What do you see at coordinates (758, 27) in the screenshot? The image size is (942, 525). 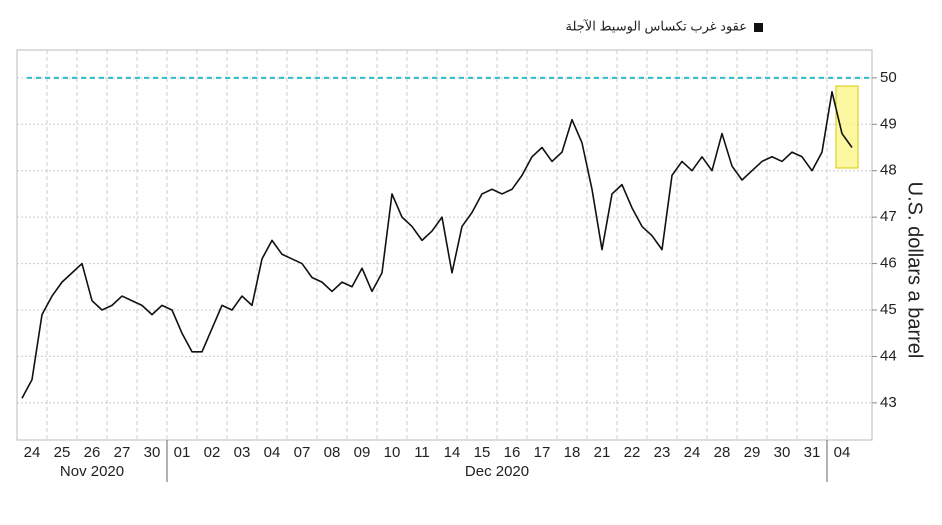 I see `legend-swatch` at bounding box center [758, 27].